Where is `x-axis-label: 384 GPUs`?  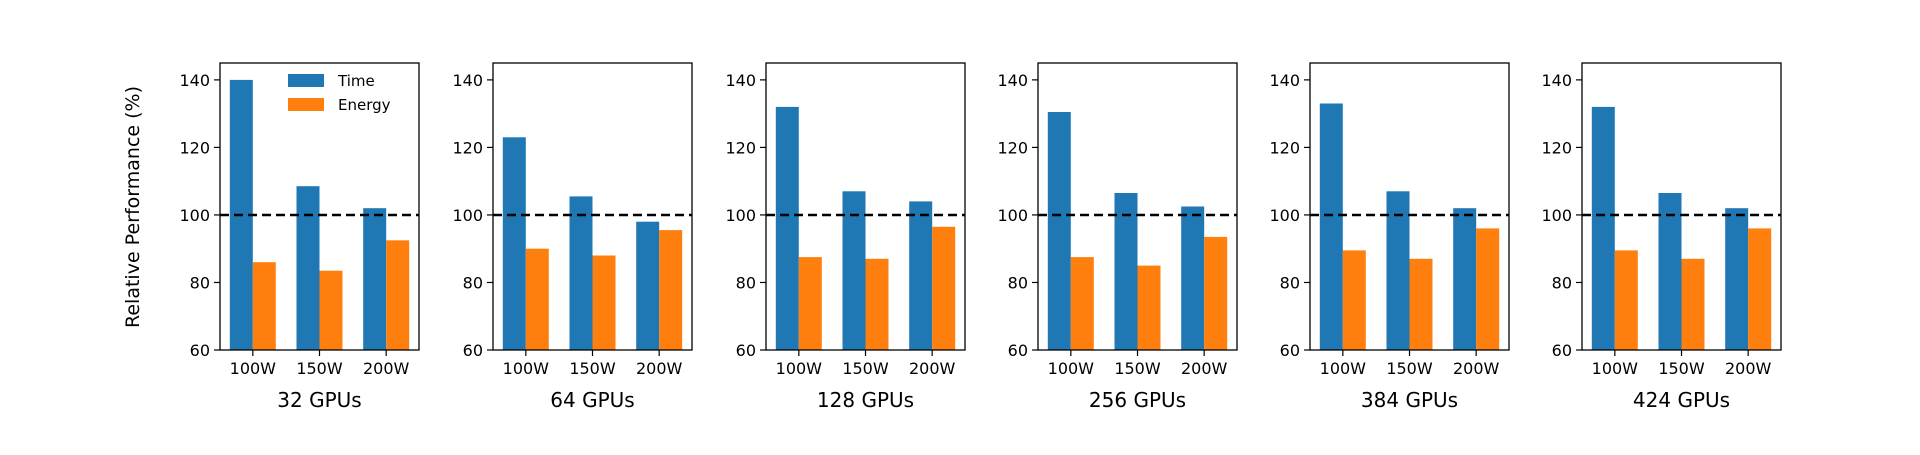 x-axis-label: 384 GPUs is located at coordinates (1409, 400).